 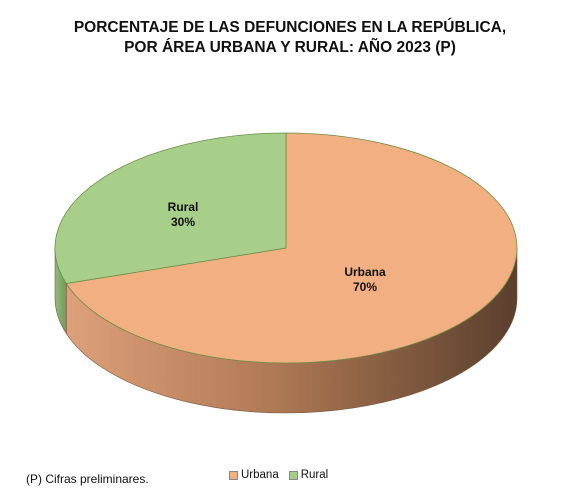 I want to click on legend-swatch-urbana, so click(x=233, y=475).